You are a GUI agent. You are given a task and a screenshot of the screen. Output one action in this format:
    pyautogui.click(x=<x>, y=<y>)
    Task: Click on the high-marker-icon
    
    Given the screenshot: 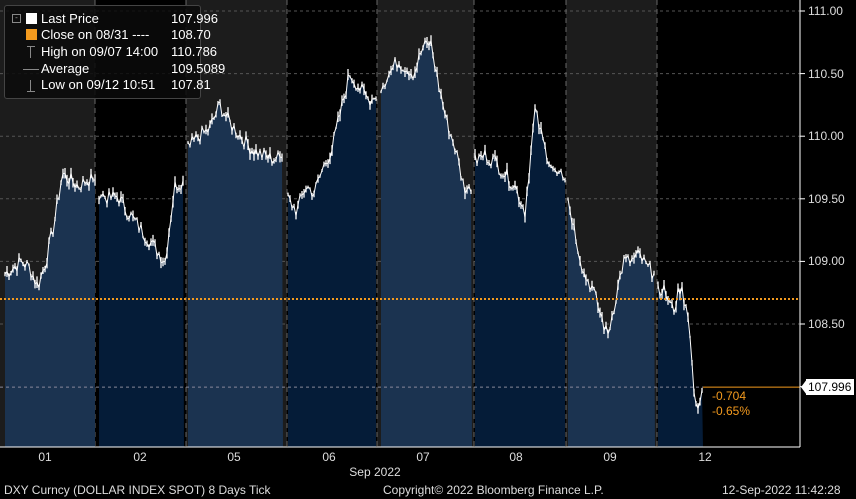 What is the action you would take?
    pyautogui.click(x=31, y=52)
    